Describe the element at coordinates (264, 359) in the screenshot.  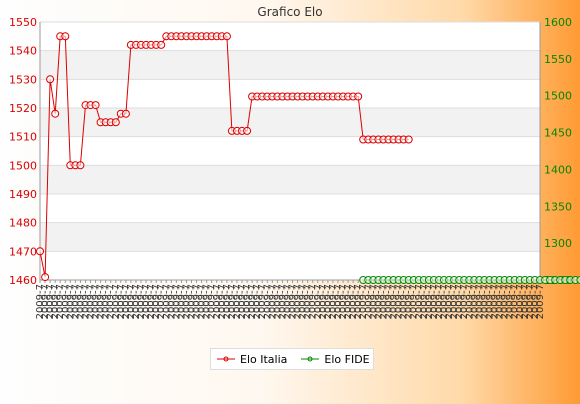
I see `legend-label-elo-italia: Elo Italia` at that location.